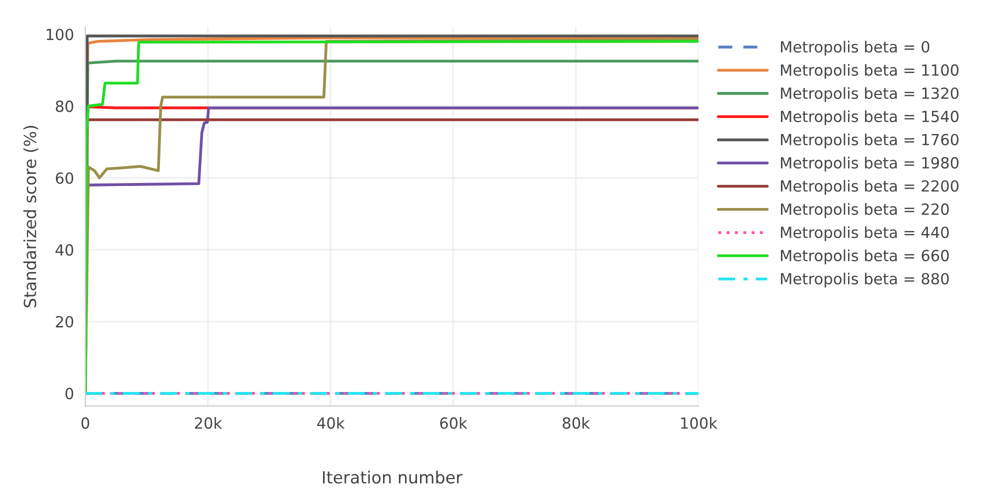  I want to click on y-tick-label: 20, so click(65, 322).